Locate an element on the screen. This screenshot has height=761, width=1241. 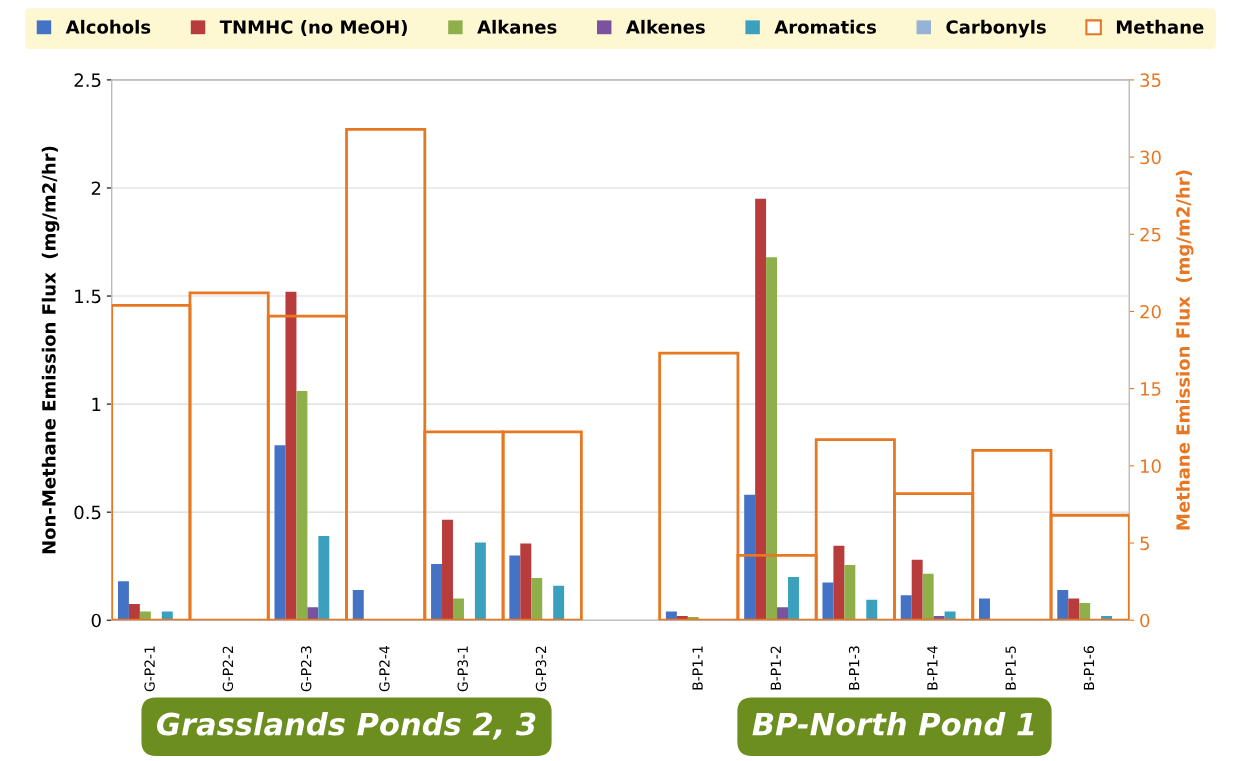
legend-label: Alkanes is located at coordinates (517, 26).